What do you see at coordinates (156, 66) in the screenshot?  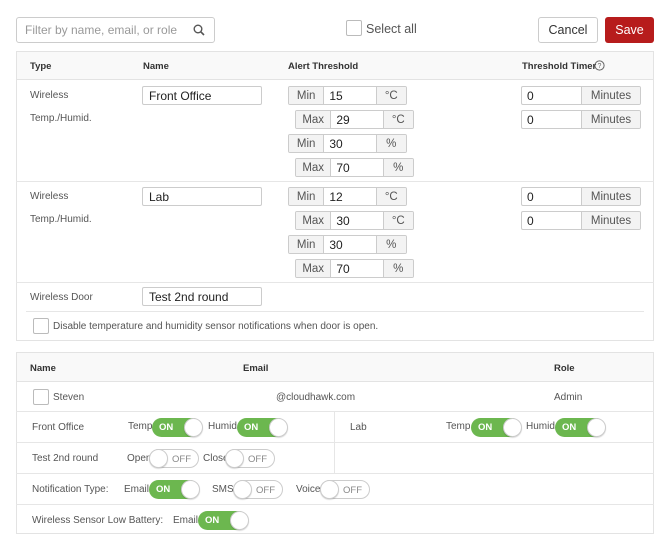 I see `col-name: Name` at bounding box center [156, 66].